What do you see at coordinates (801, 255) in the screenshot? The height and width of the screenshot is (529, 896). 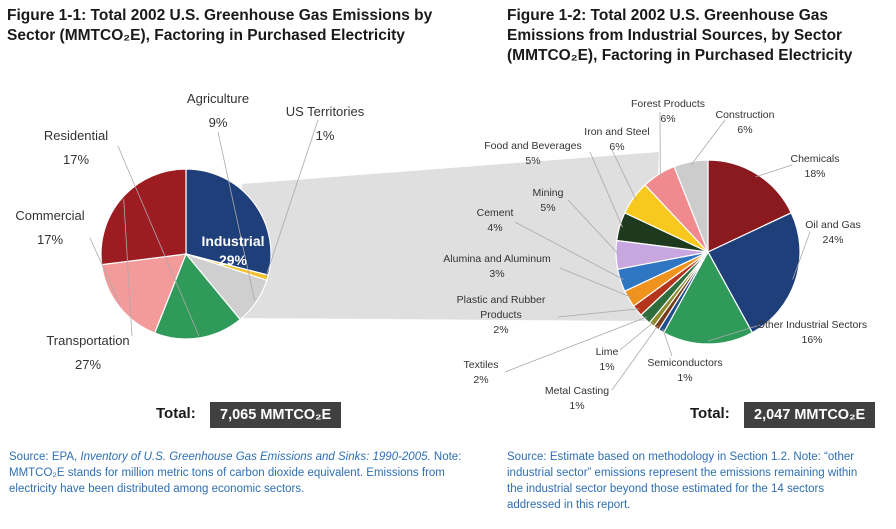 I see `leader-oil-and-gas` at bounding box center [801, 255].